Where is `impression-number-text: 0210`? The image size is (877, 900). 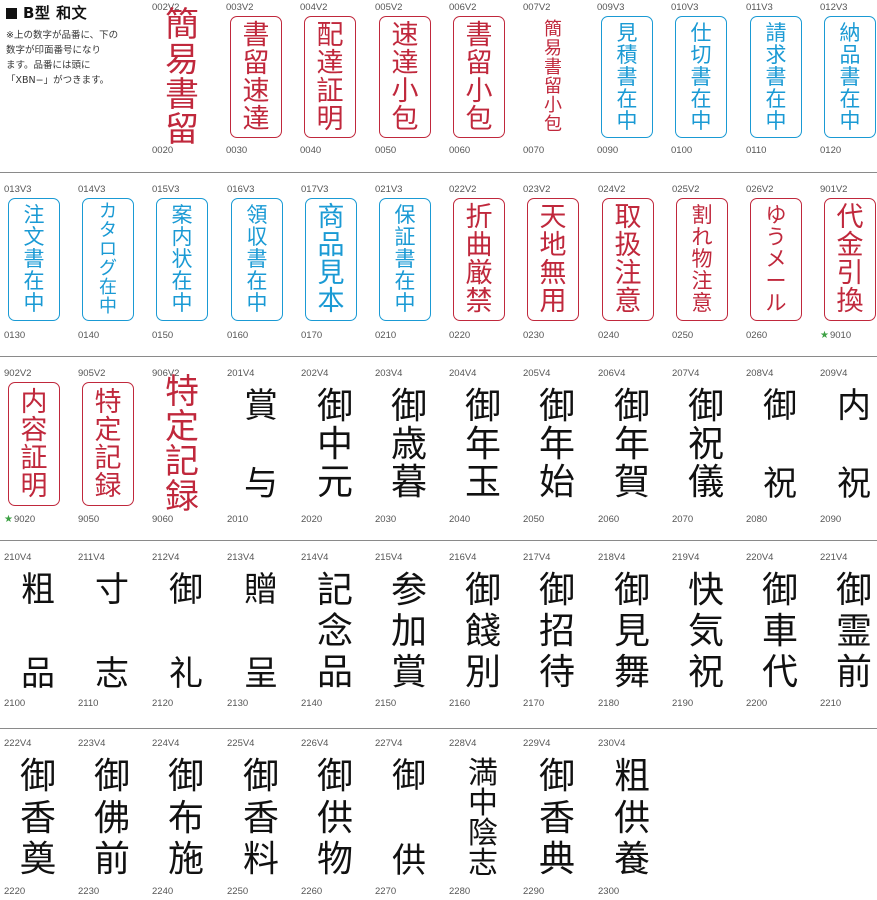 impression-number-text: 0210 is located at coordinates (386, 335).